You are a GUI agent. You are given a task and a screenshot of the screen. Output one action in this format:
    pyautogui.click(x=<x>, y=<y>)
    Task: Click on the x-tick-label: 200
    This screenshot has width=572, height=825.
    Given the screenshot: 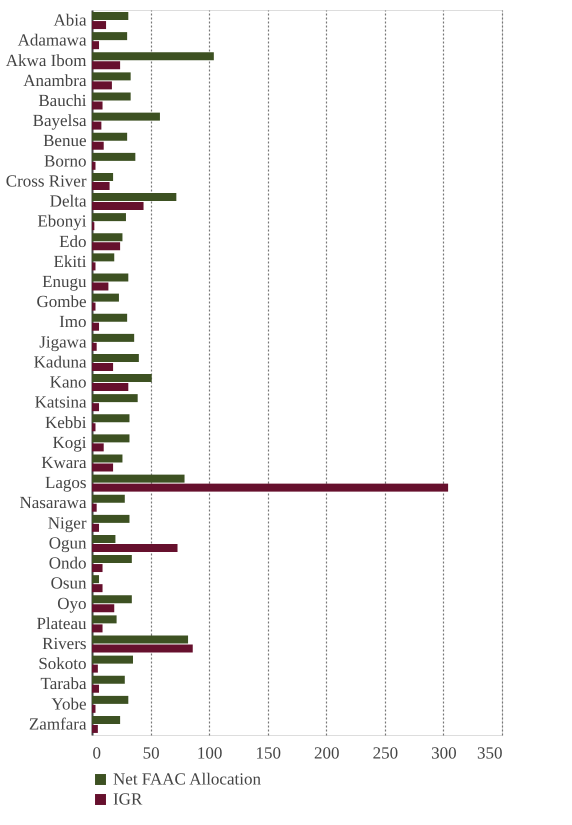 What is the action you would take?
    pyautogui.click(x=327, y=753)
    